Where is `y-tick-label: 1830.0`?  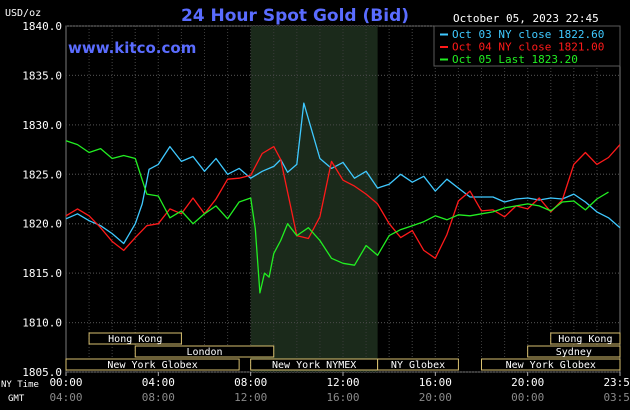
y-tick-label: 1830.0 is located at coordinates (42, 125).